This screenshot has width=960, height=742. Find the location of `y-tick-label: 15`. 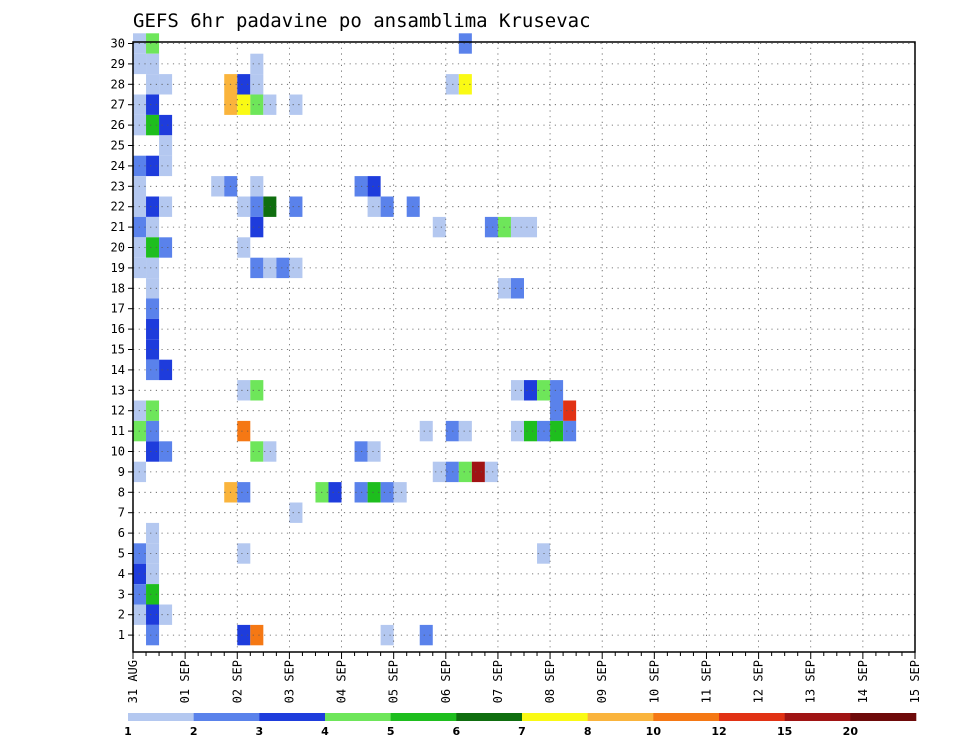

y-tick-label: 15 is located at coordinates (118, 350).